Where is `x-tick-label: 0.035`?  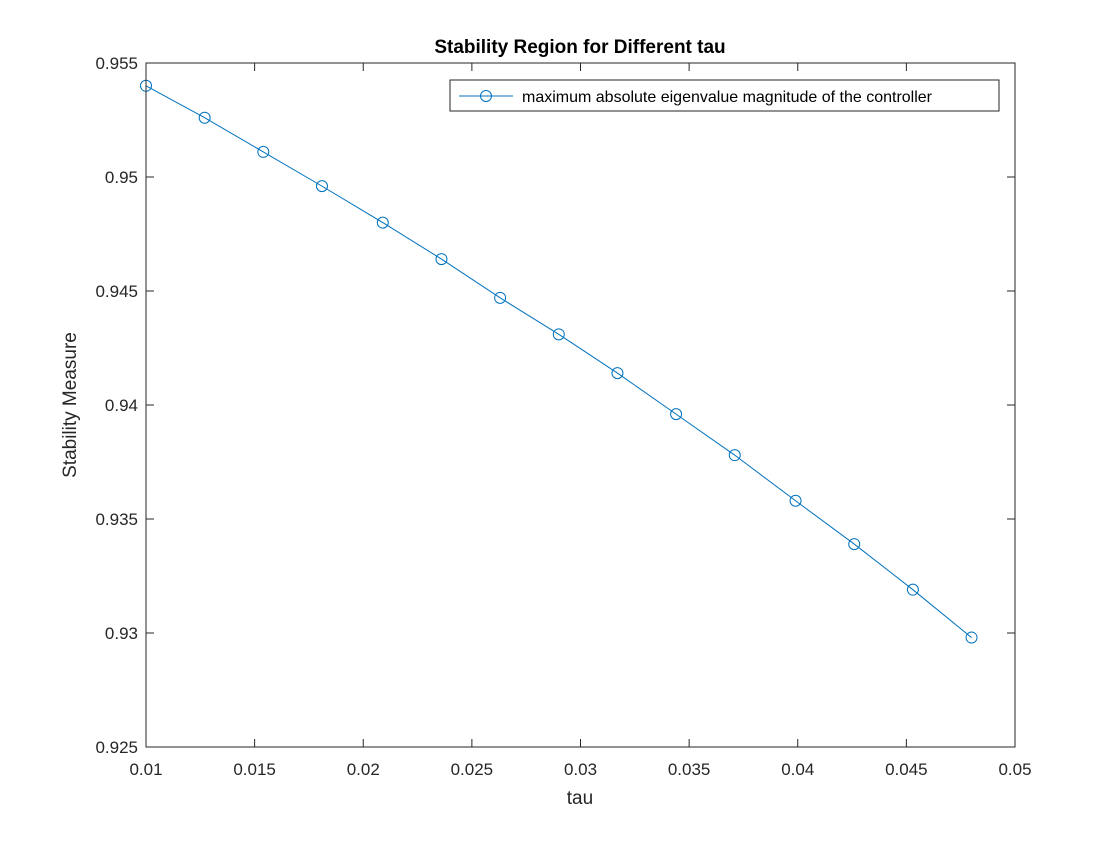
x-tick-label: 0.035 is located at coordinates (689, 769).